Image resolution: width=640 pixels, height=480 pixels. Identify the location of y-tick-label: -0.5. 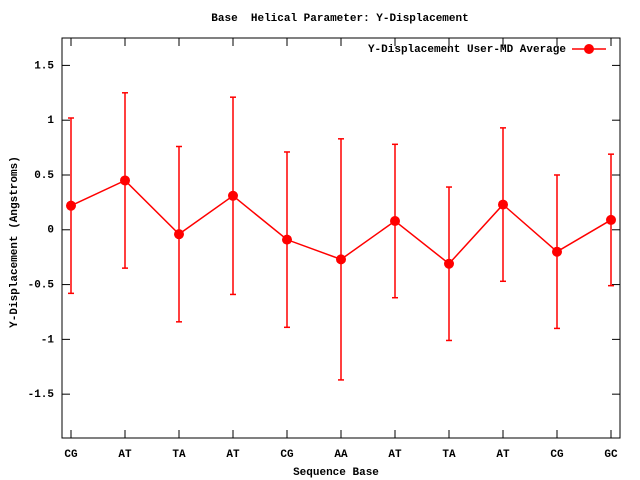
(41, 285).